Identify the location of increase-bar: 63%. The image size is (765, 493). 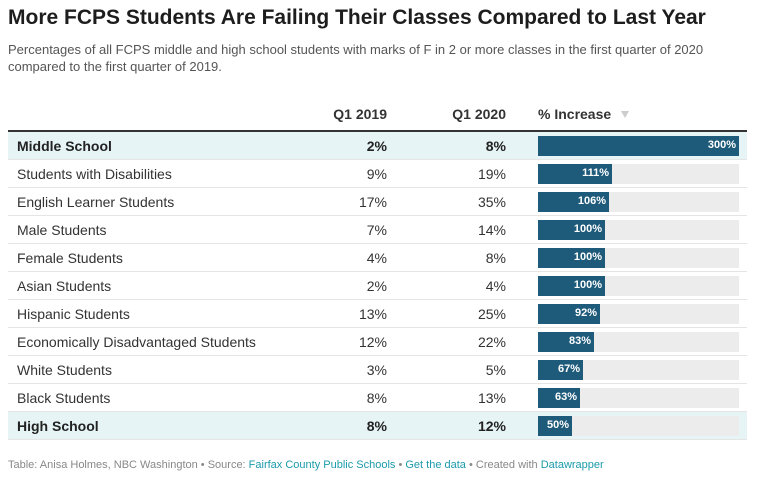
(559, 398).